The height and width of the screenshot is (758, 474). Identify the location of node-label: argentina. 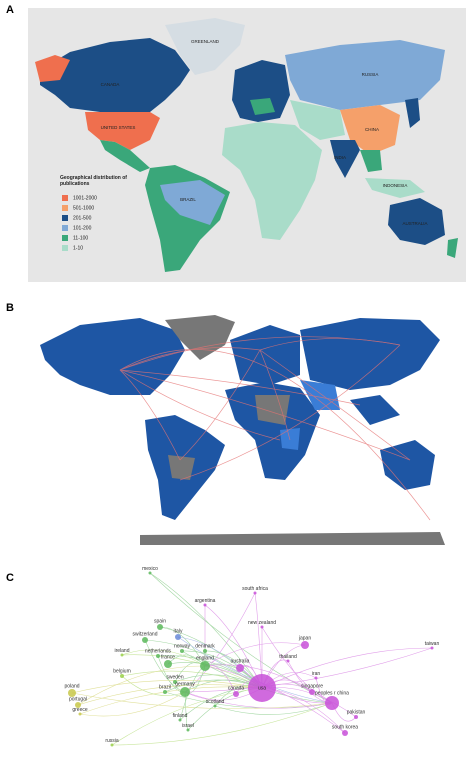
(205, 601).